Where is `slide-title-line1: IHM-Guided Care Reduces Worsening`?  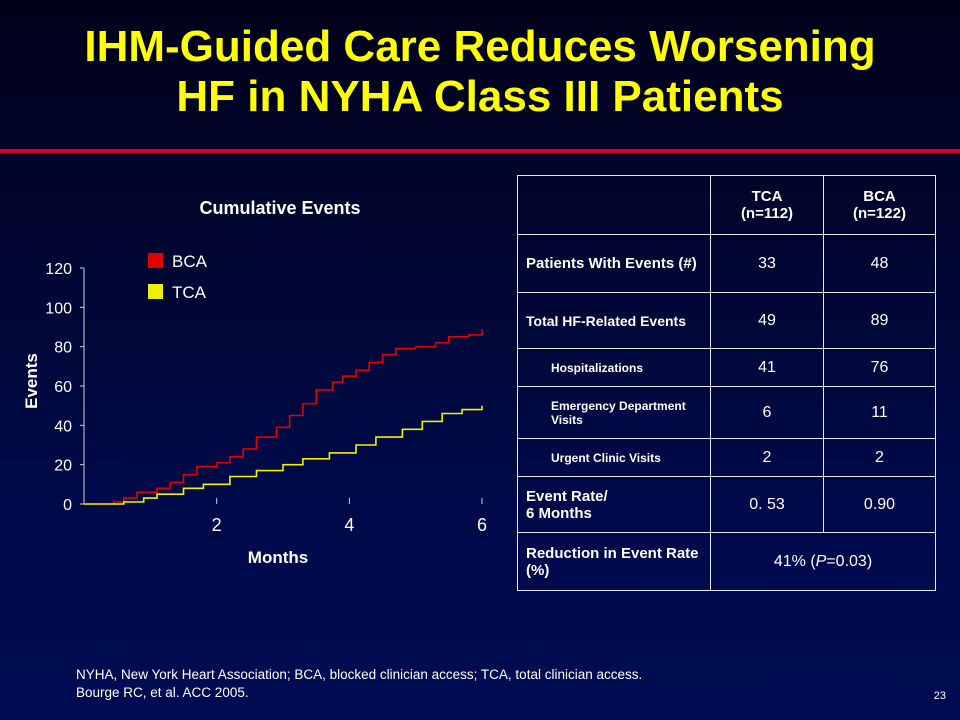 slide-title-line1: IHM-Guided Care Reduces Worsening is located at coordinates (480, 46).